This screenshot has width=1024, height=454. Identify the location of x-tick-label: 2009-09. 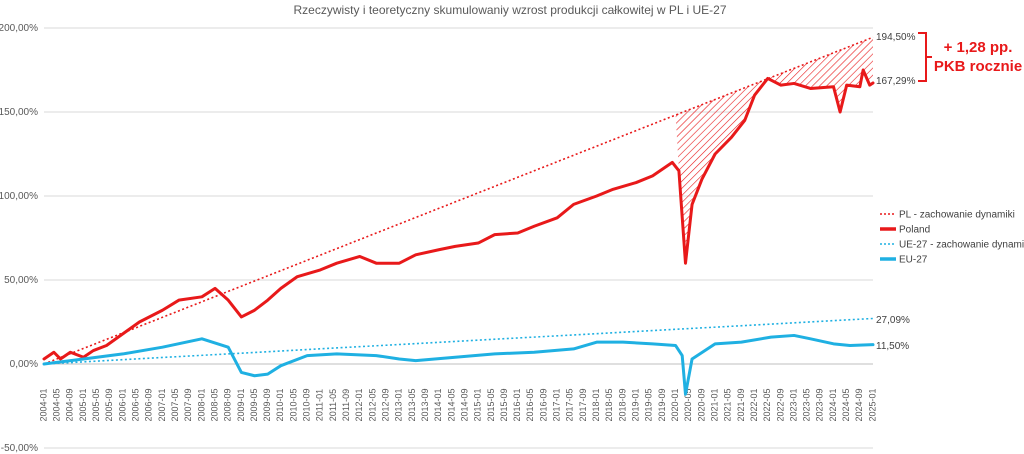
(267, 404).